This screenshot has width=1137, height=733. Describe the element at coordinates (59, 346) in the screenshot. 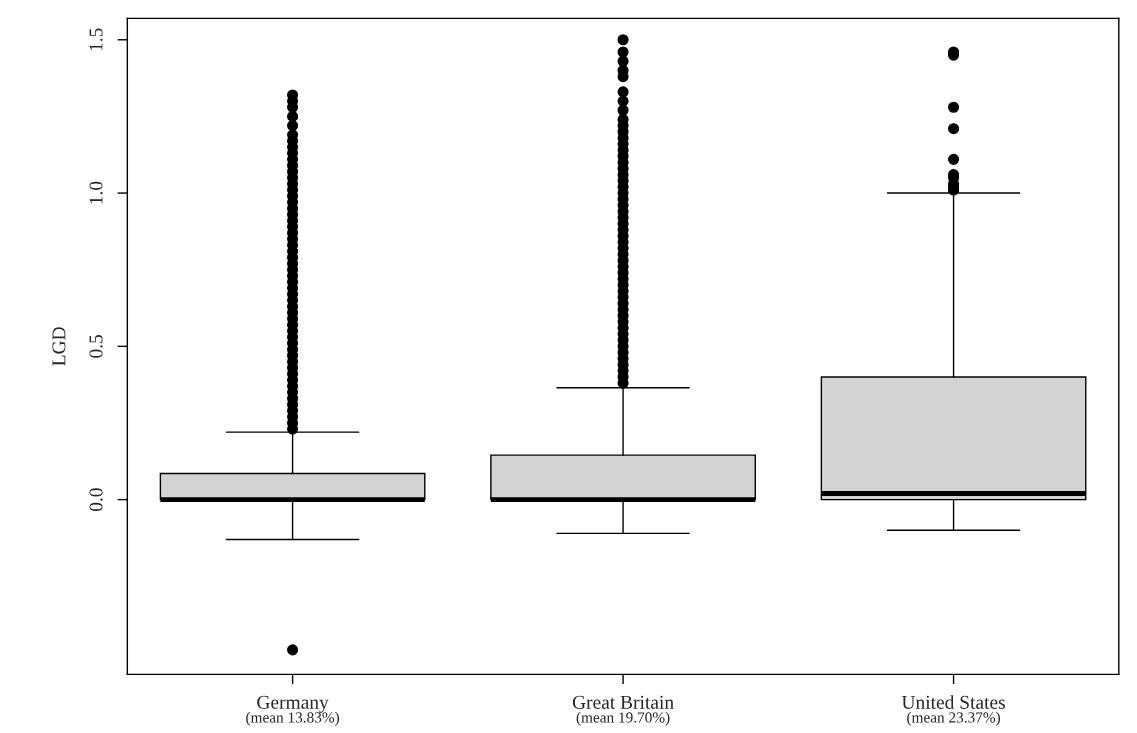

I see `y-axis-title: LGD` at that location.